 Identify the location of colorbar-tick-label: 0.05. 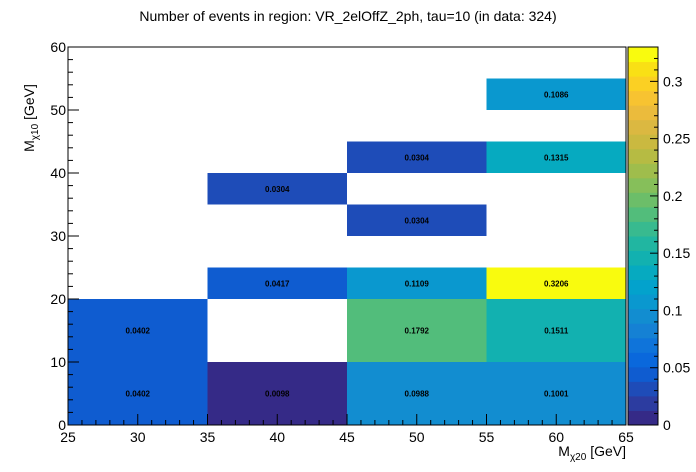
(676, 368).